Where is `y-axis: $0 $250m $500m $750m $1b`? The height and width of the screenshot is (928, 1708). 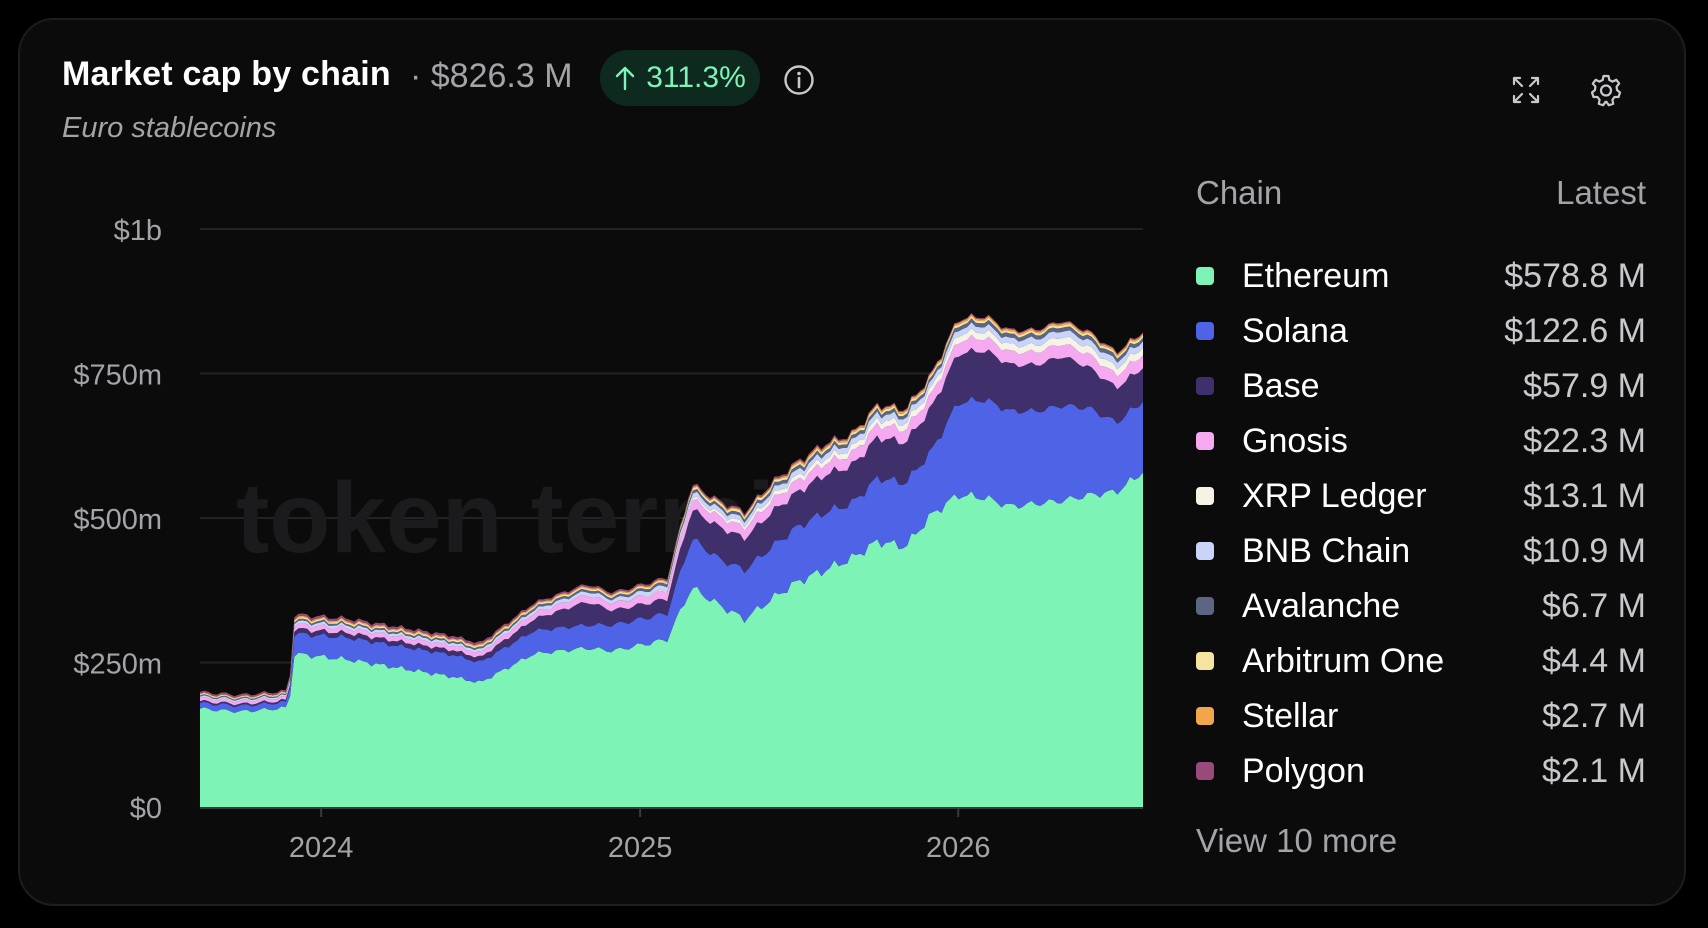 y-axis: $0 $250m $500m $750m $1b is located at coordinates (117, 520).